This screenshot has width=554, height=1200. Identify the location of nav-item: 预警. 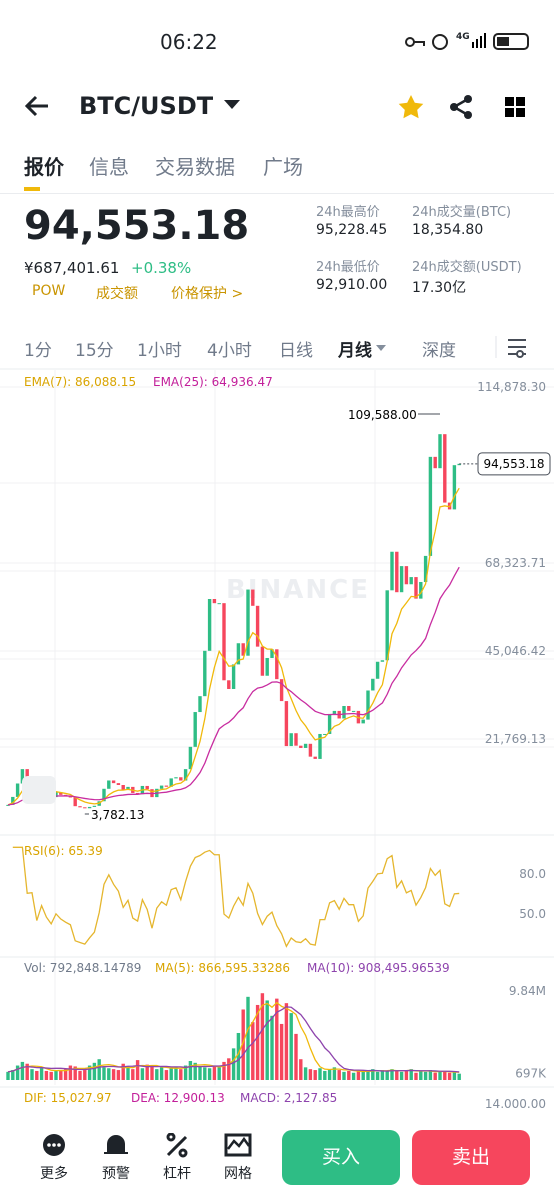
(116, 1174).